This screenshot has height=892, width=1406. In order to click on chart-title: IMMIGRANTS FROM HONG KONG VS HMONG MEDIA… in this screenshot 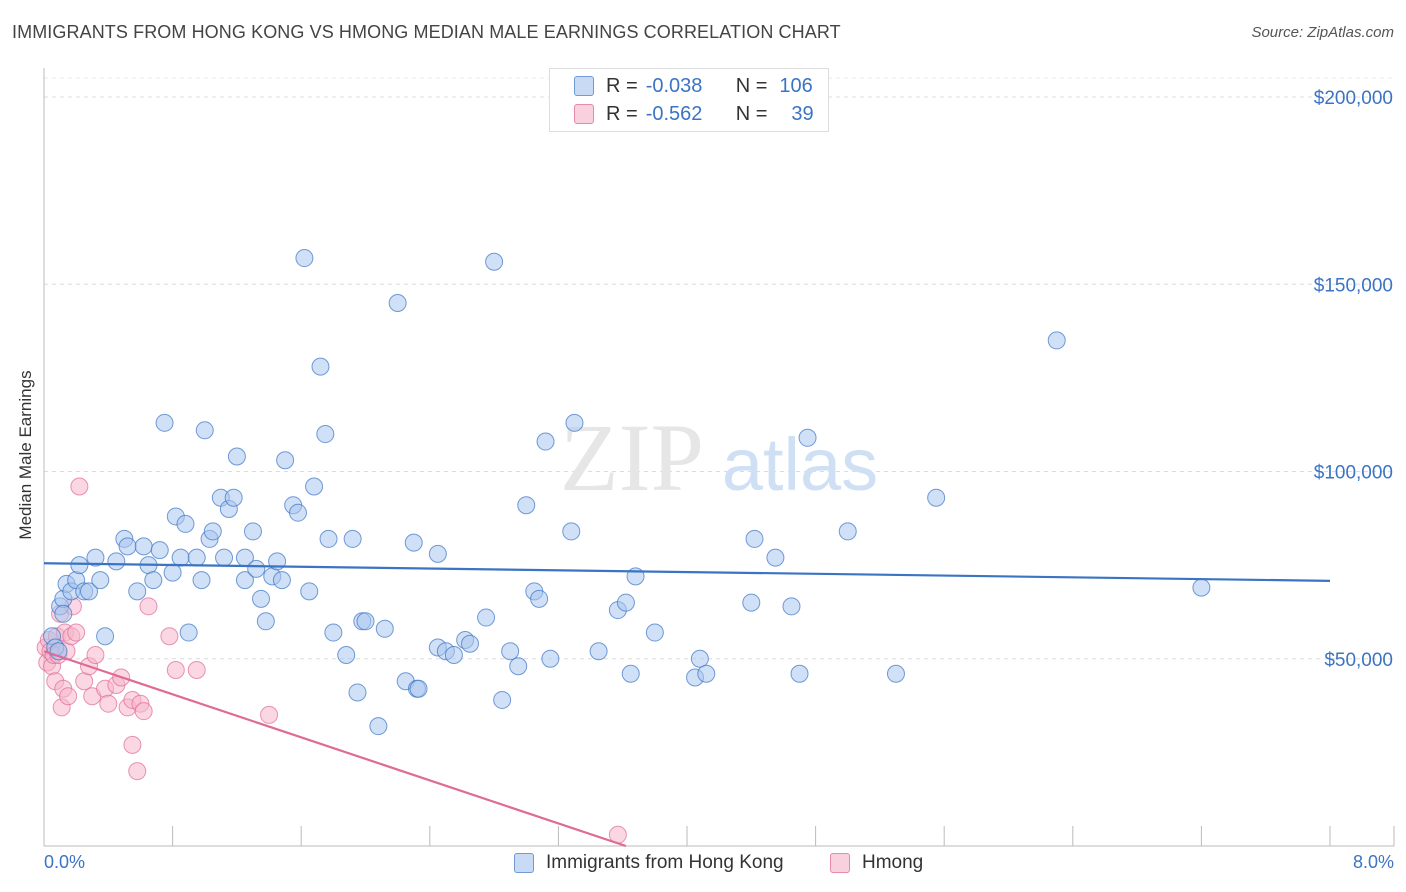, I will do `click(426, 32)`.